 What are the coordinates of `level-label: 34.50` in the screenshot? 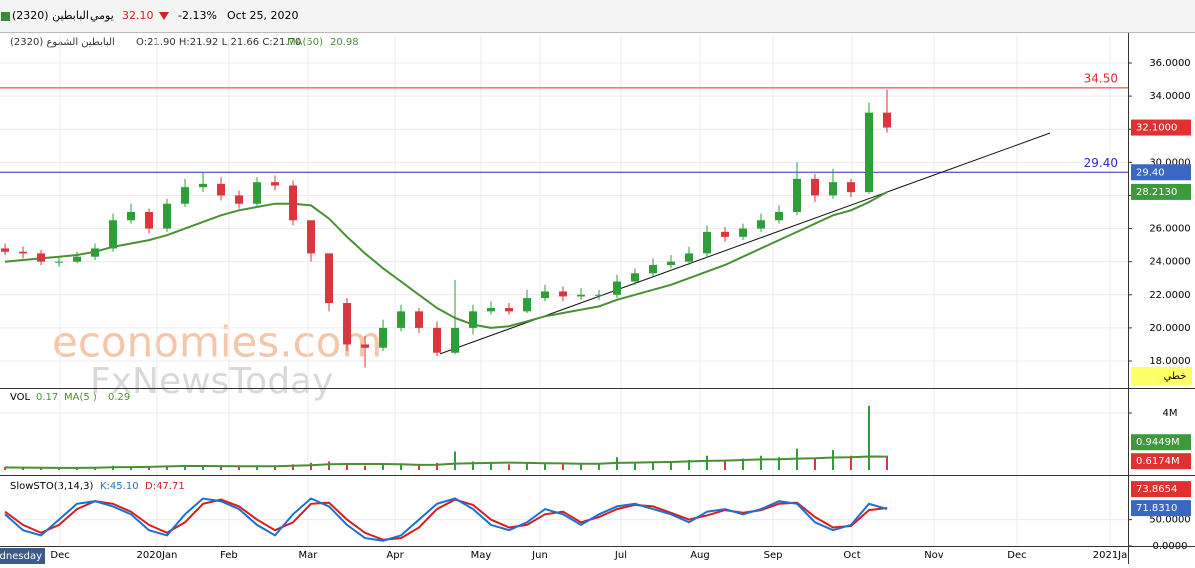 It's located at (1101, 78).